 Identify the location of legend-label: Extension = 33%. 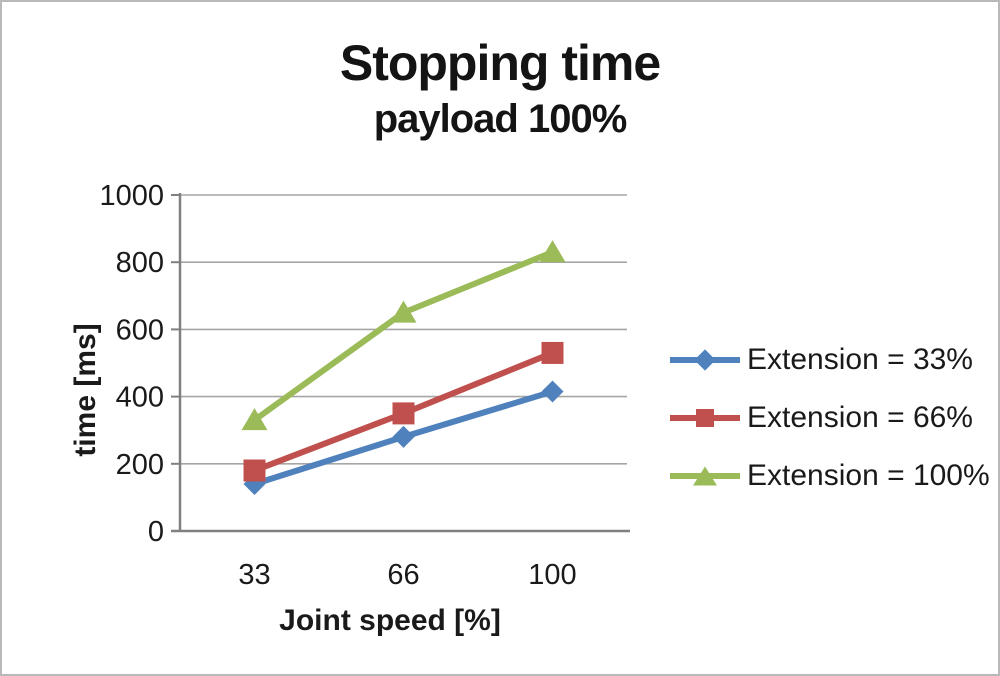
(860, 359).